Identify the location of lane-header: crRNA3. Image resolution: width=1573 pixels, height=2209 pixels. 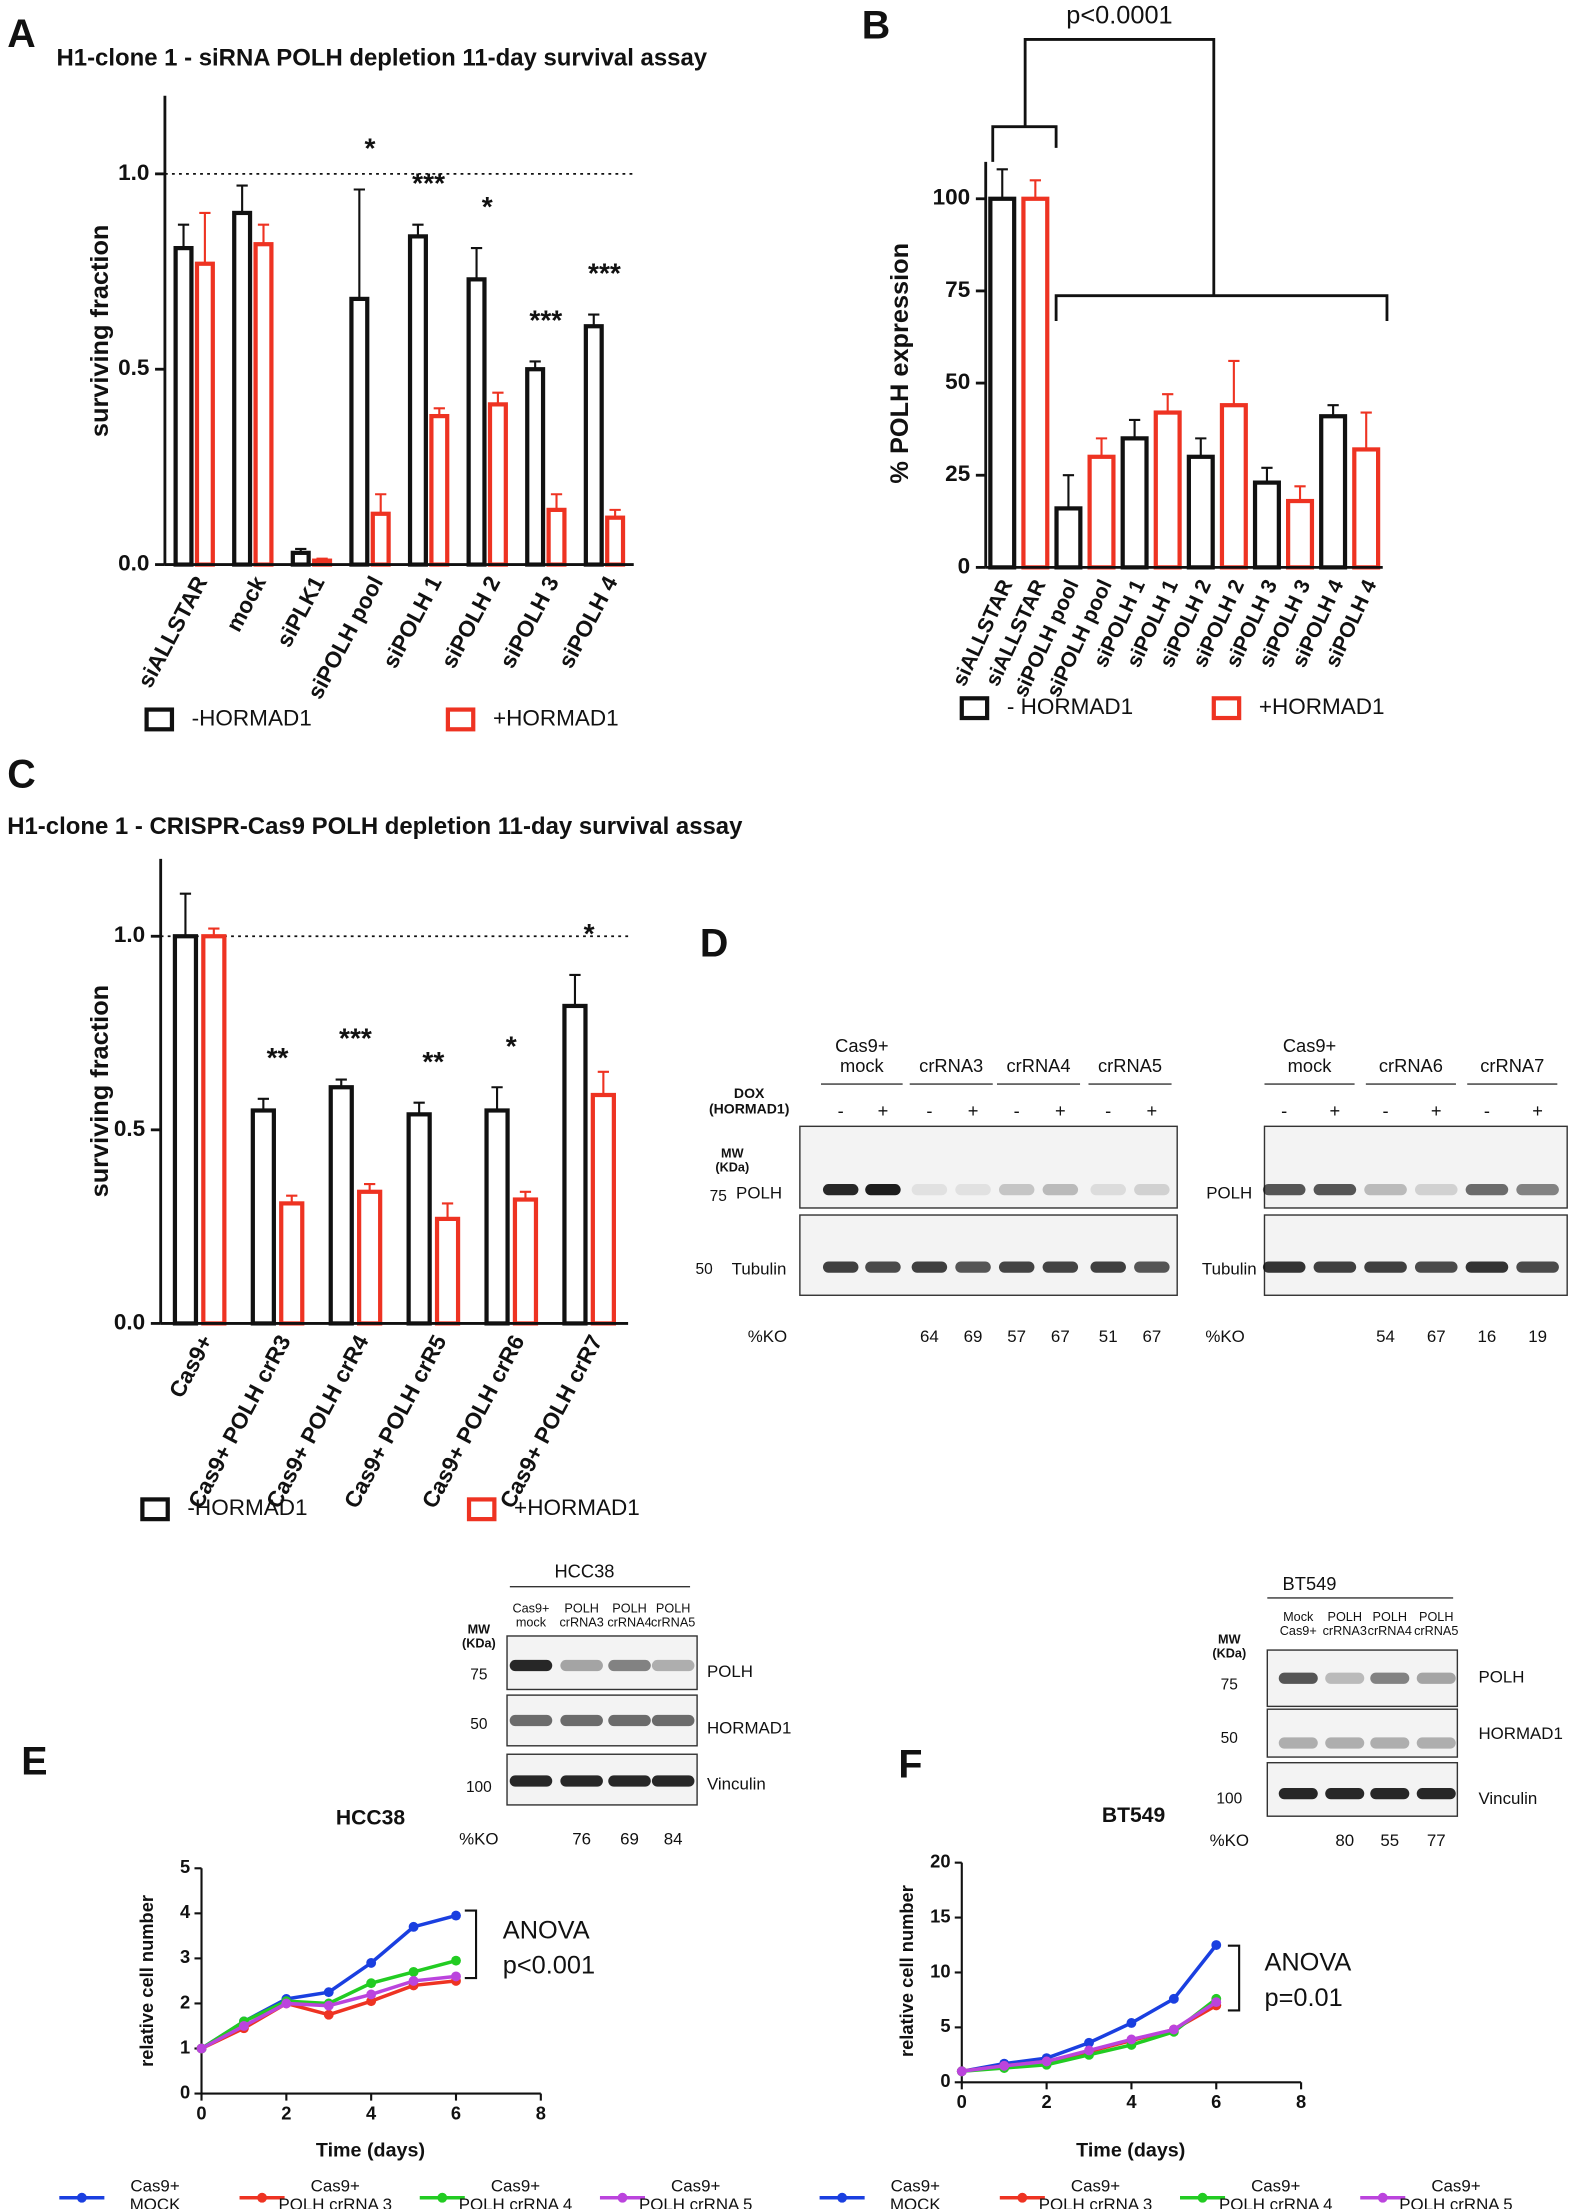
(951, 1065).